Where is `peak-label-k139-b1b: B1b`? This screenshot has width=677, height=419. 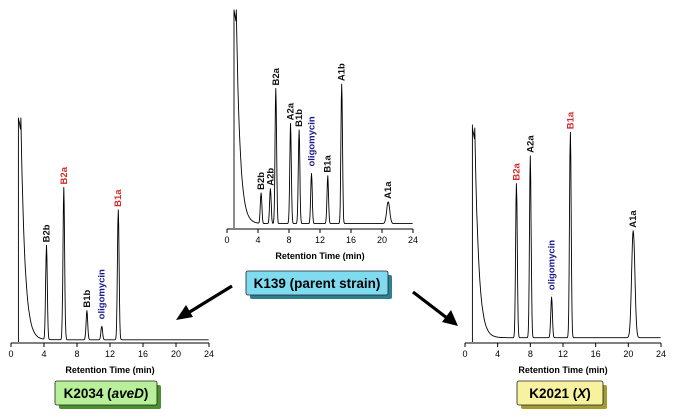 peak-label-k139-b1b: B1b is located at coordinates (299, 118).